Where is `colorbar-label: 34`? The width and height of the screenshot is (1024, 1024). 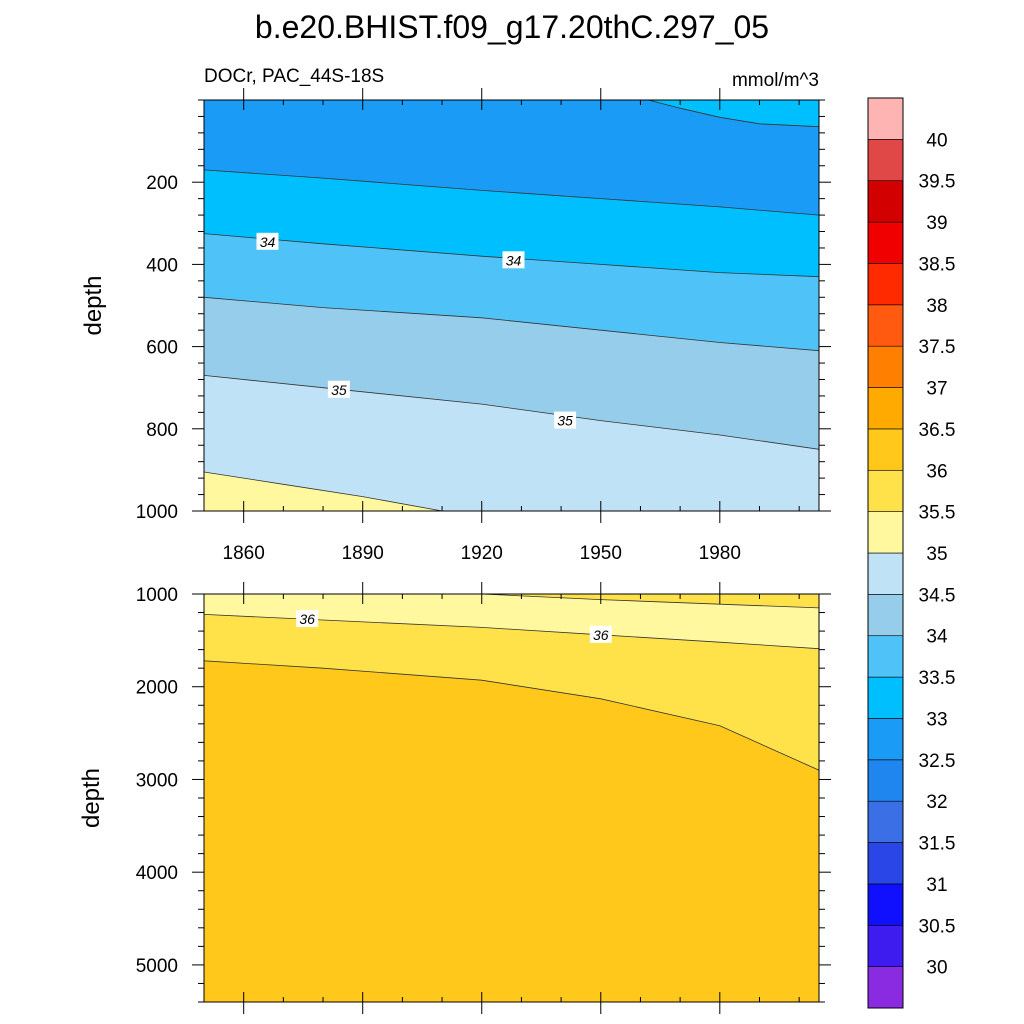
colorbar-label: 34 is located at coordinates (937, 637).